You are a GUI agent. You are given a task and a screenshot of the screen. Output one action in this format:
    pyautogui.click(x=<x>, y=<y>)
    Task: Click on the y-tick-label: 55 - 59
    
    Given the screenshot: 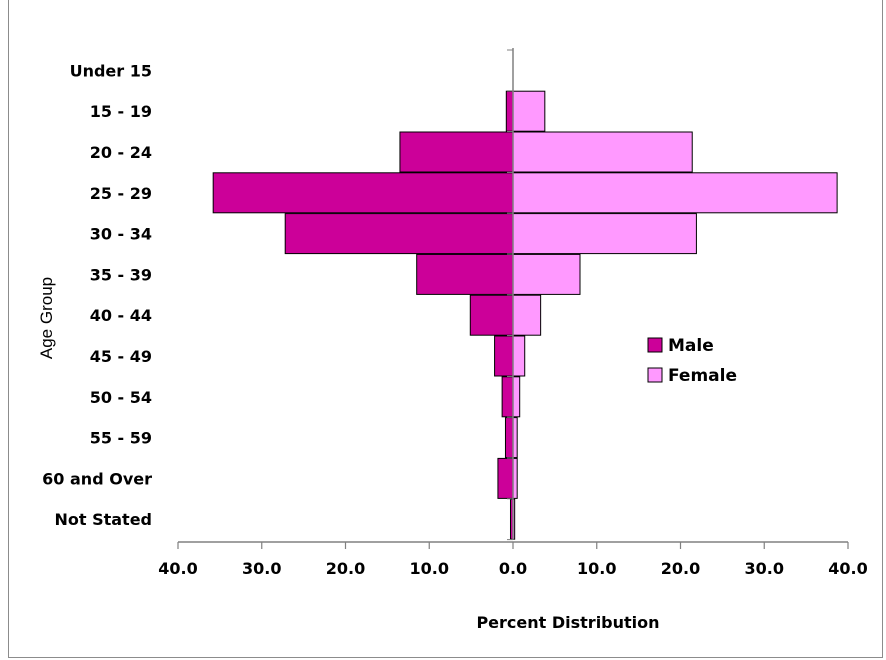 What is the action you would take?
    pyautogui.click(x=121, y=438)
    